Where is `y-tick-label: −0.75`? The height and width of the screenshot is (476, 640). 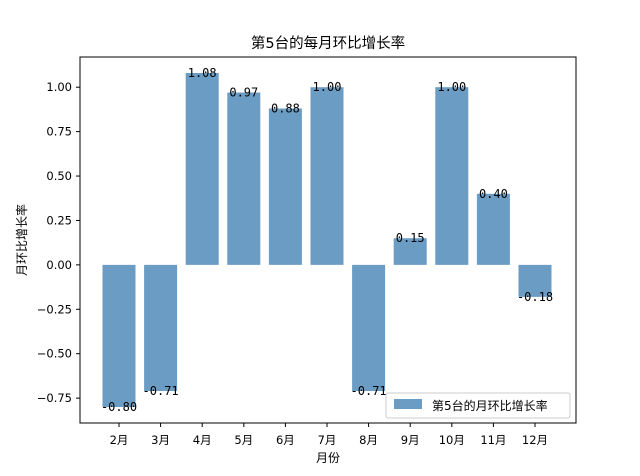
y-tick-label: −0.75 is located at coordinates (54, 398).